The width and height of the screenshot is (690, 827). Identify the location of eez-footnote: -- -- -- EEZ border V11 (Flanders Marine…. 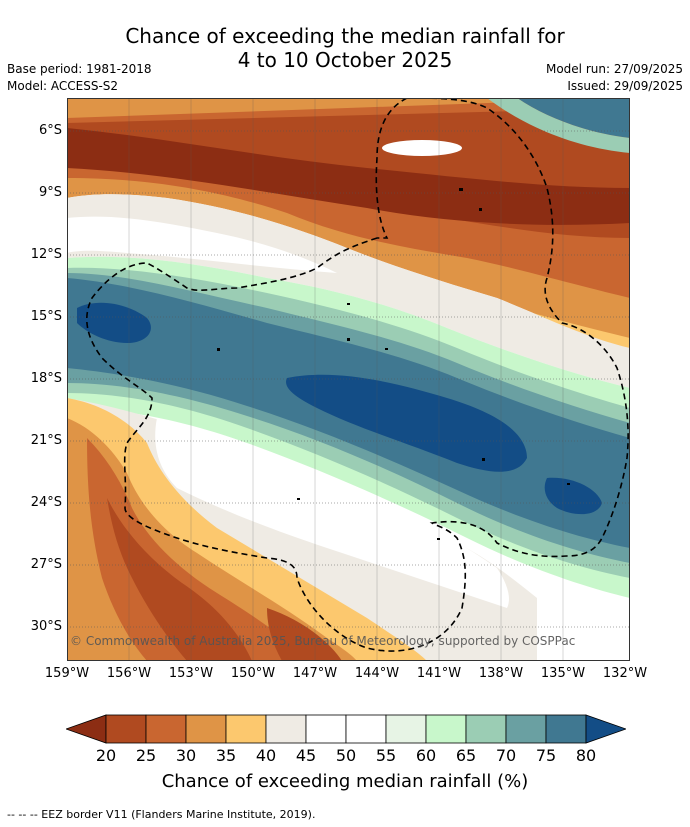
(161, 814).